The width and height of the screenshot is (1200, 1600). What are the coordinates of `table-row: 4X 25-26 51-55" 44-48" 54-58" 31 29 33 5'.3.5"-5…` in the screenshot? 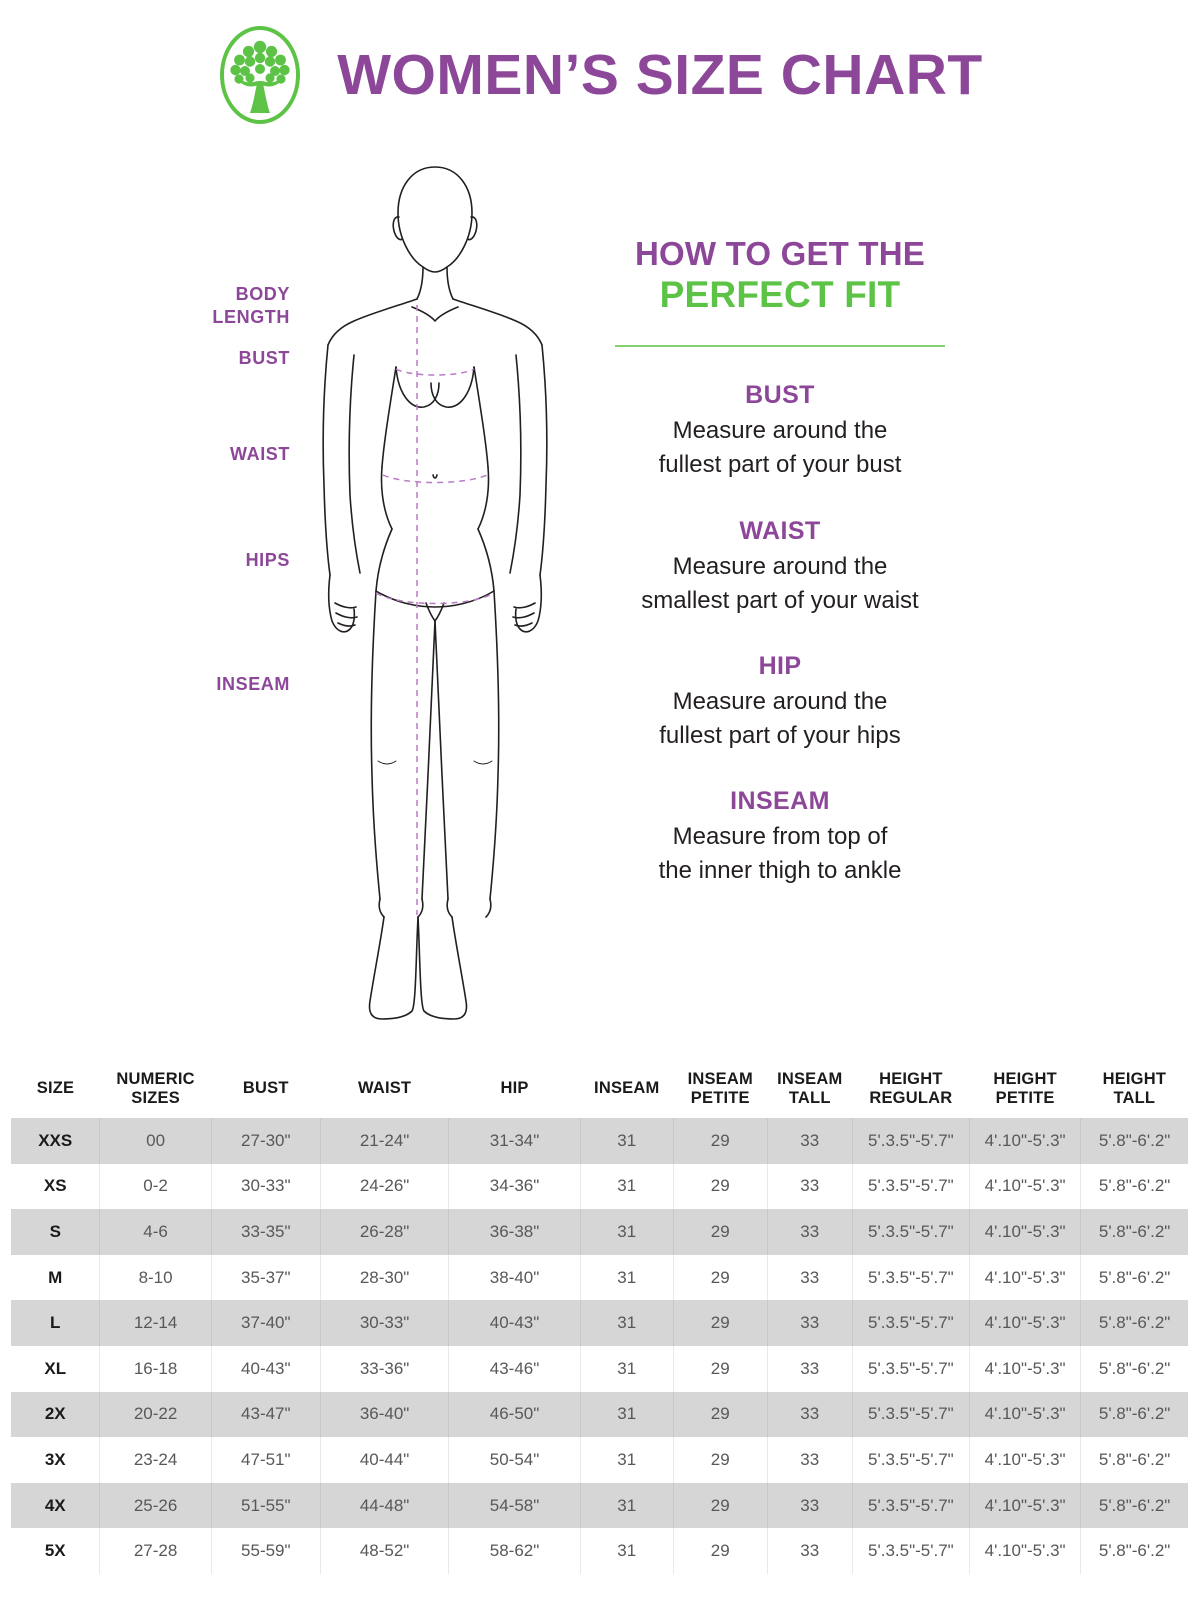 It's located at (599, 1505).